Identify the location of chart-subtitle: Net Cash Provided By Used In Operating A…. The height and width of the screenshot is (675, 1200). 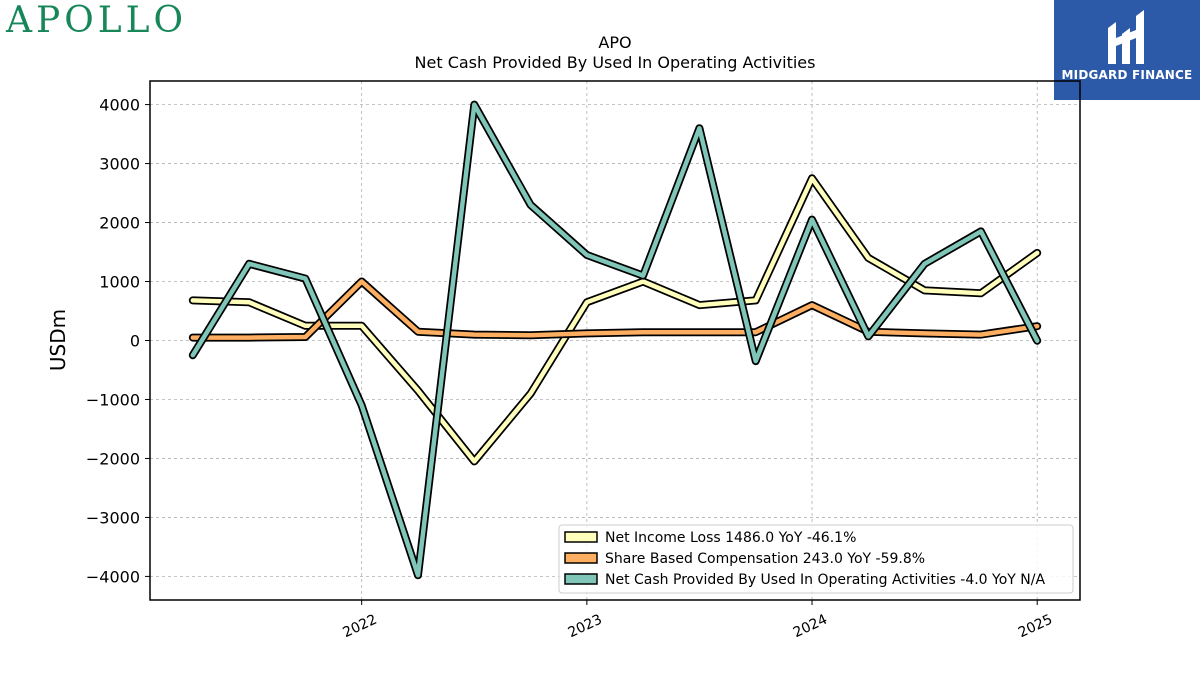
(615, 62).